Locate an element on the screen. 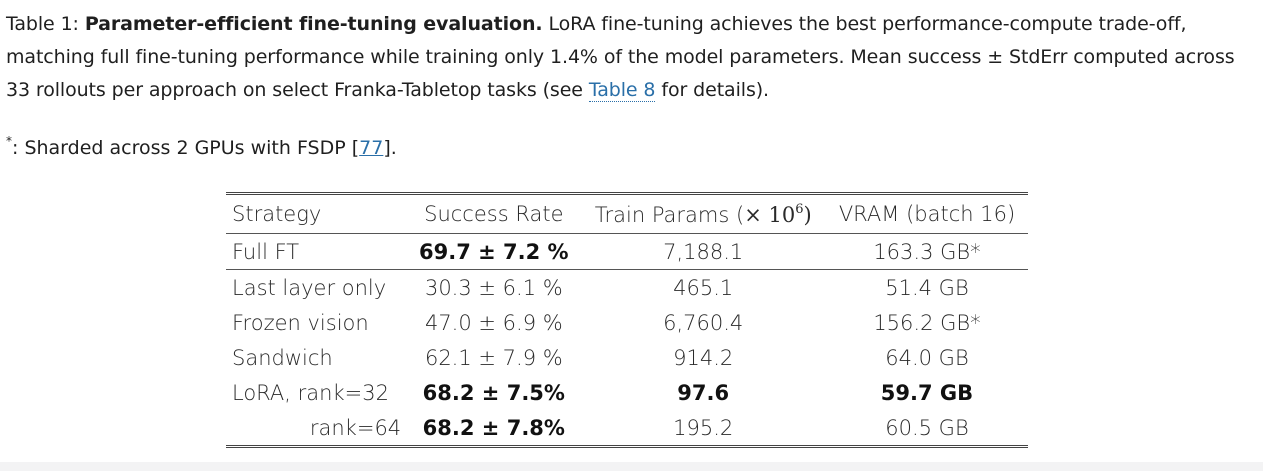  cell-success: 62.1 ± 7.9 % is located at coordinates (493, 357).